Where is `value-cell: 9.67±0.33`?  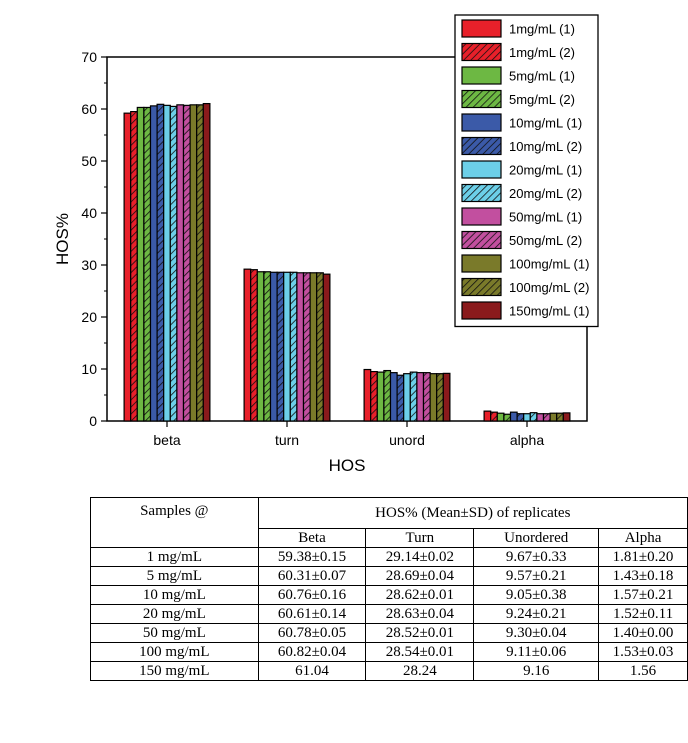
value-cell: 9.67±0.33 is located at coordinates (536, 557).